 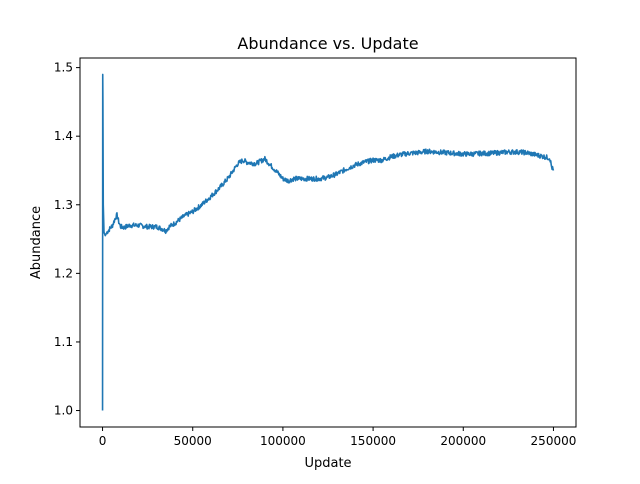 I want to click on y-tick-label: 1.5, so click(x=63, y=68).